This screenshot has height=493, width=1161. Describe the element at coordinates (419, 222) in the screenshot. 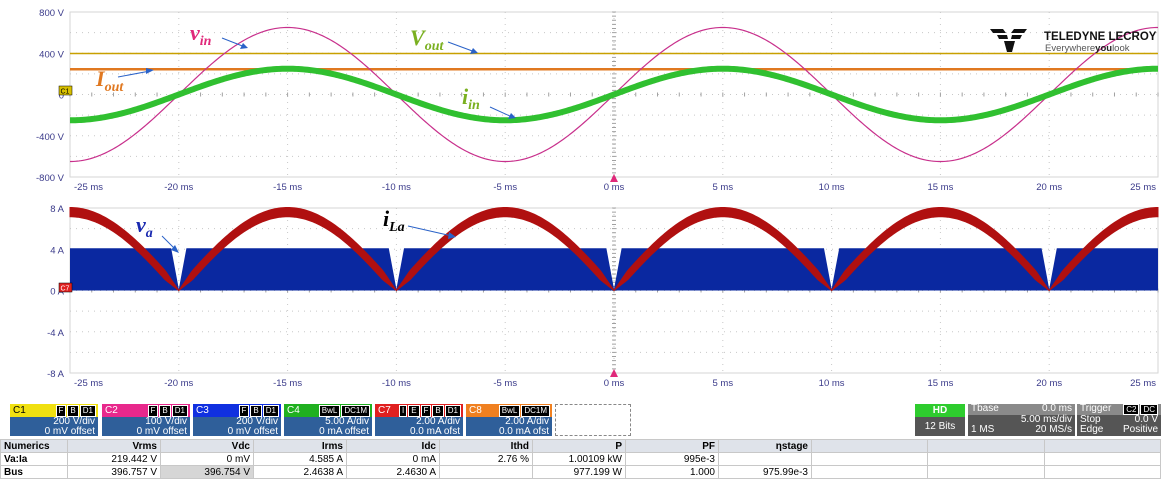

I see `annotation-i-la: iLa` at that location.